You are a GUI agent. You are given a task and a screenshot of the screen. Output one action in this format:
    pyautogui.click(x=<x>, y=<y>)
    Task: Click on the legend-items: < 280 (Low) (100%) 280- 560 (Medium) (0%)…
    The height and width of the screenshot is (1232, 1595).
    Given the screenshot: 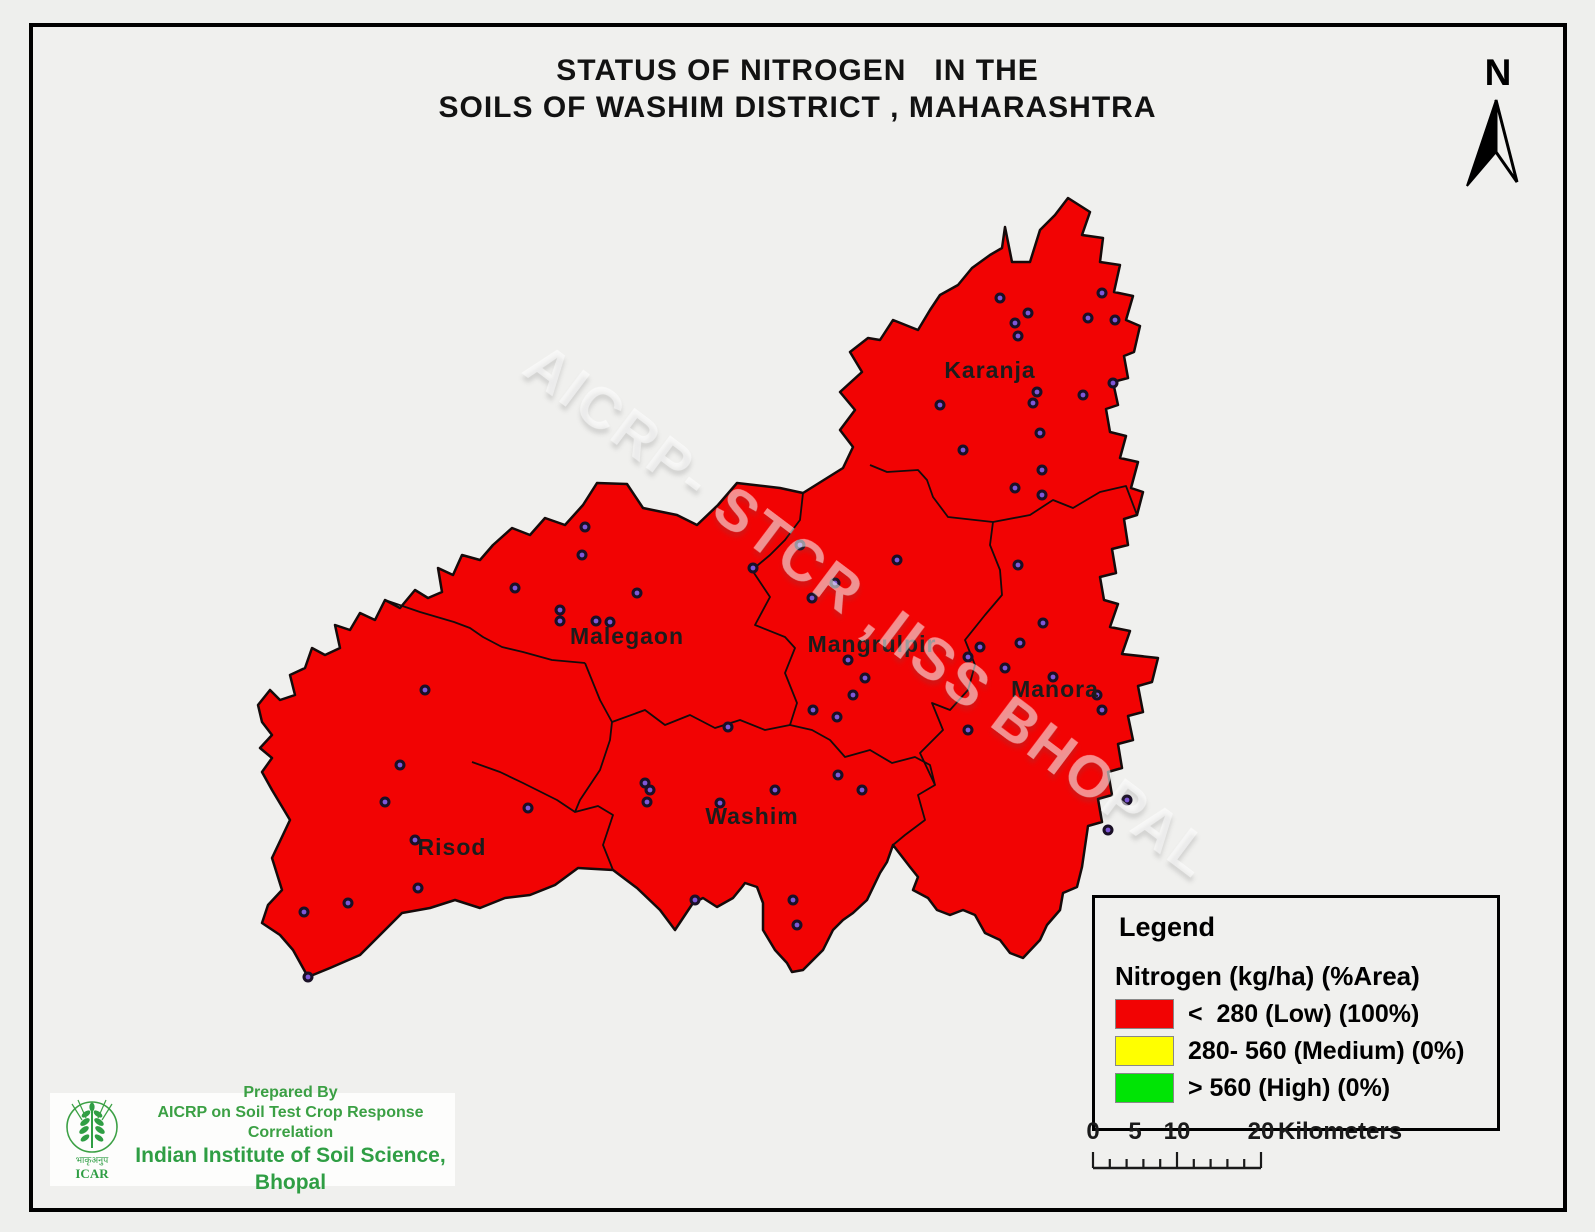 What is the action you would take?
    pyautogui.click(x=1296, y=1051)
    